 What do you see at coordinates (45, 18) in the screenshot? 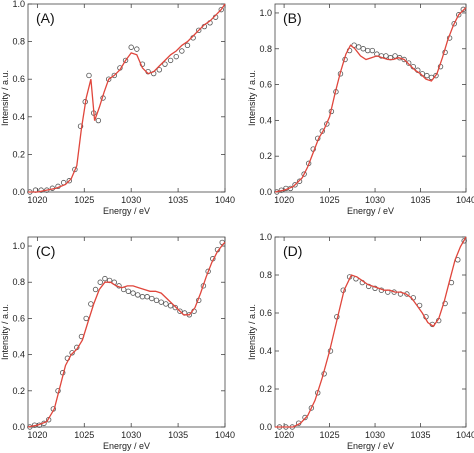
I see `panel-label: (A)` at bounding box center [45, 18].